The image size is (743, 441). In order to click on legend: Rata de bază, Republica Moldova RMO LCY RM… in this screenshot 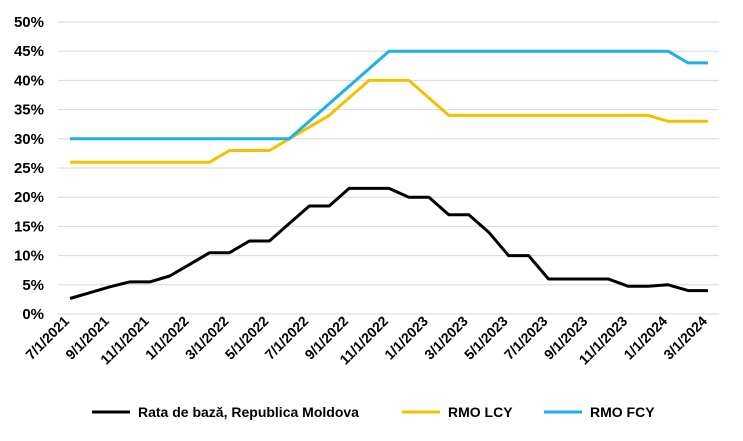, I will do `click(373, 412)`.